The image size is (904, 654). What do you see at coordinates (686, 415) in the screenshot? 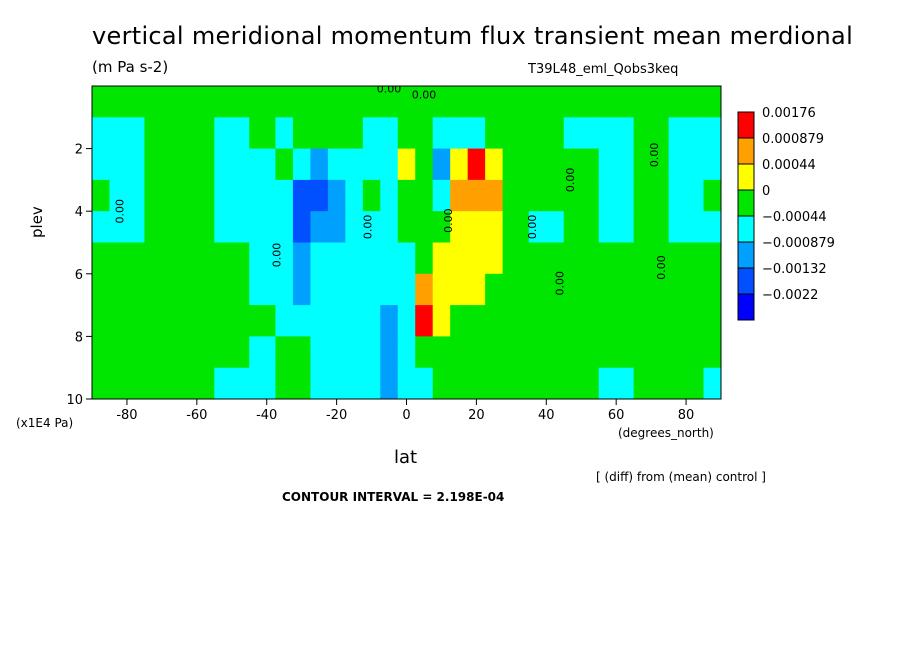
I see `x-tick-label: 80` at bounding box center [686, 415].